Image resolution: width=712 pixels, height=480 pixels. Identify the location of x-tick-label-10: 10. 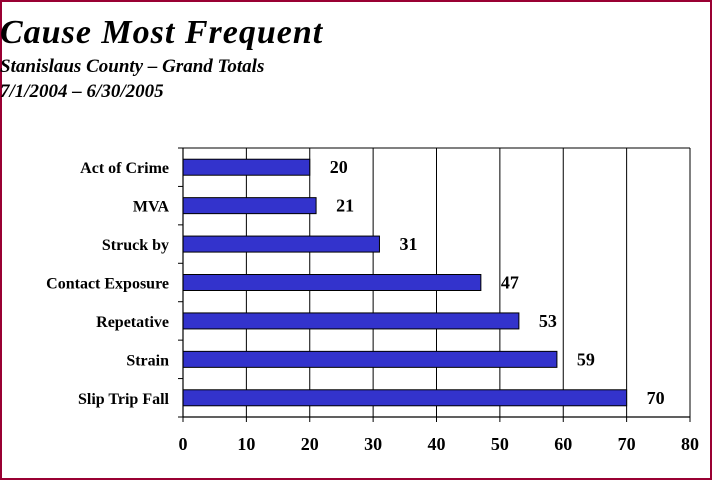
(246, 444).